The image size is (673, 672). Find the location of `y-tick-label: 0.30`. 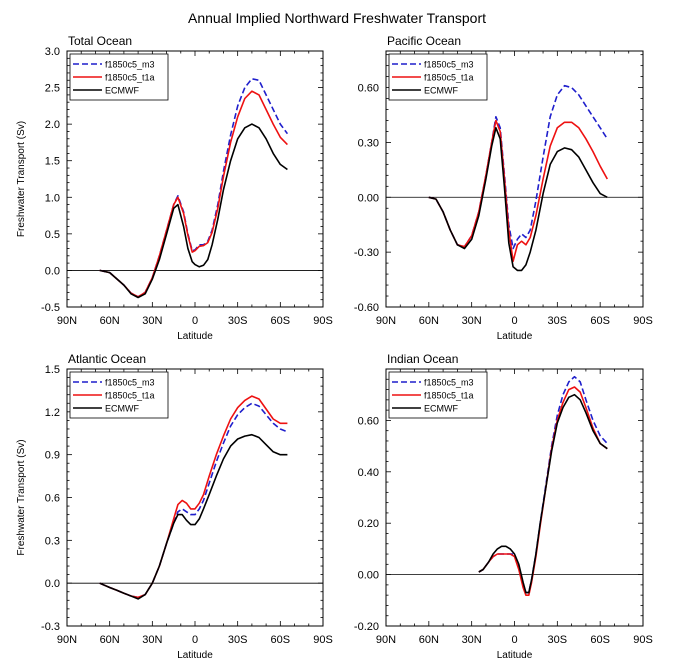

y-tick-label: 0.30 is located at coordinates (368, 143).